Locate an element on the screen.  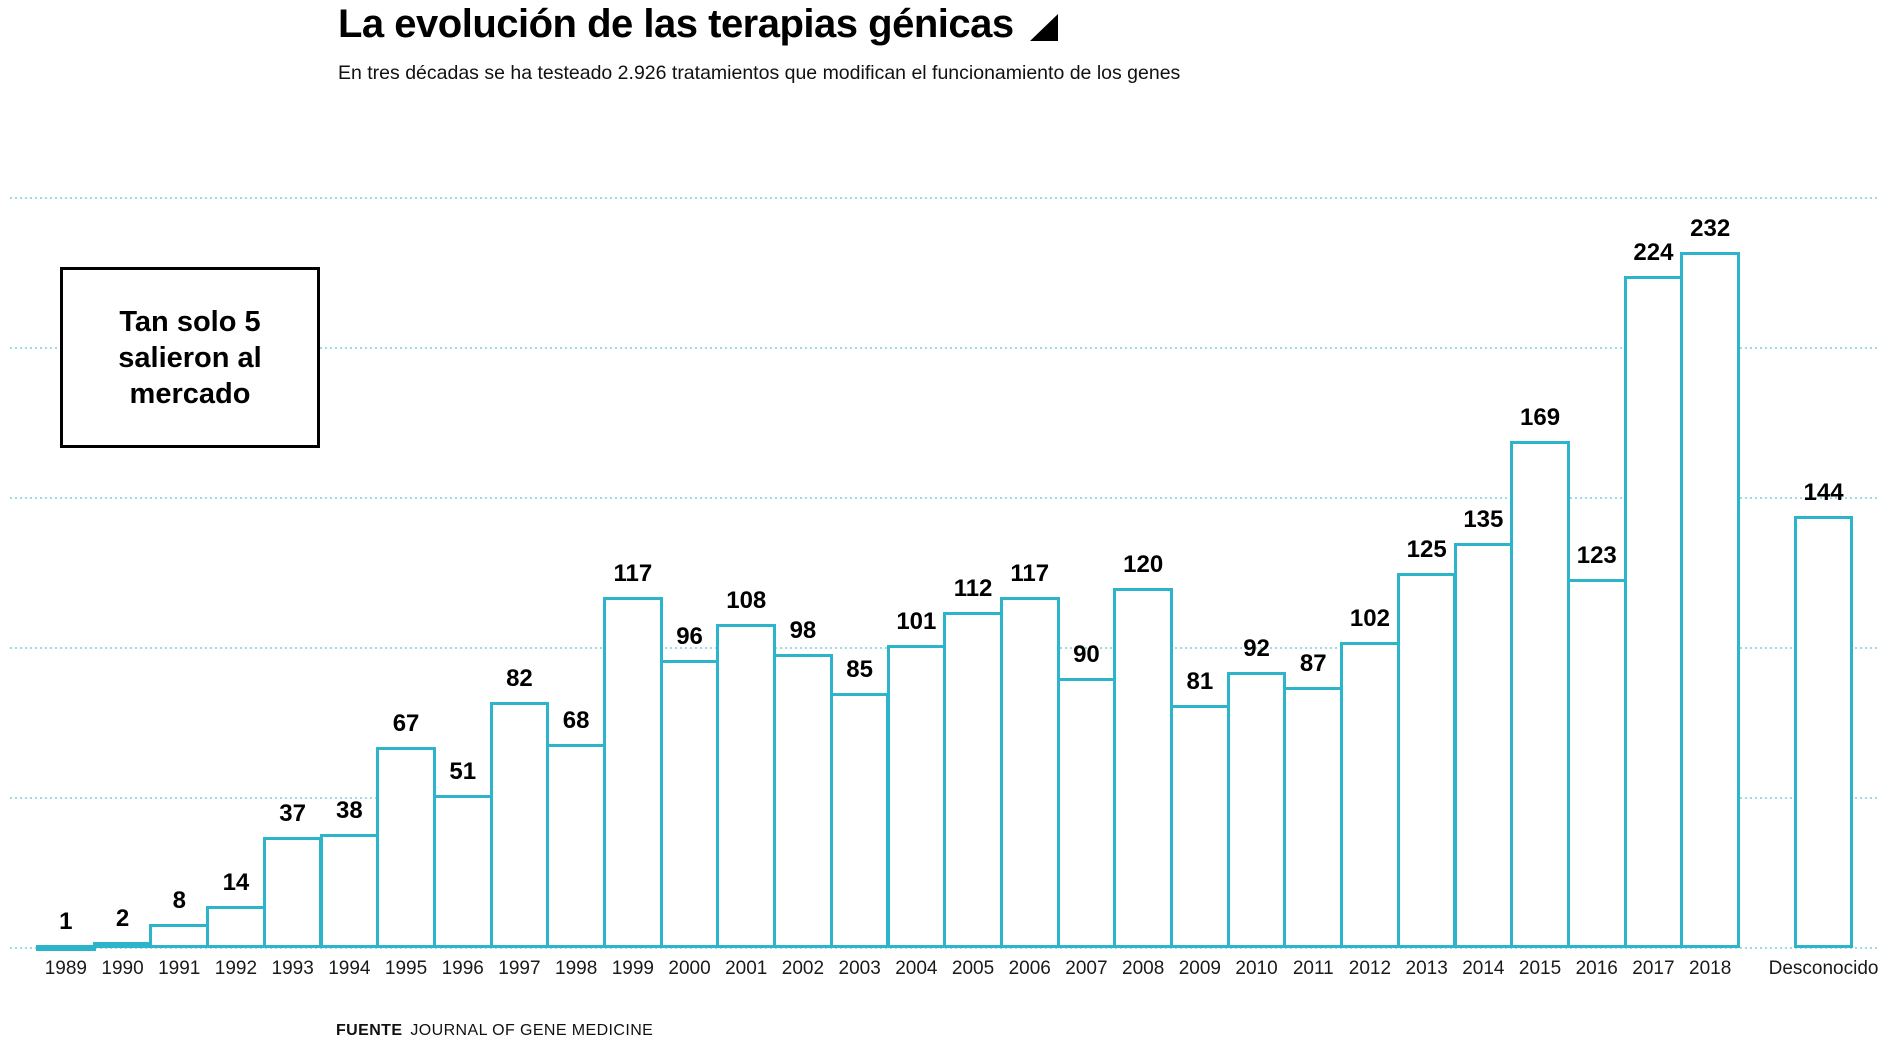
bar-value-label: 2 is located at coordinates (122, 918).